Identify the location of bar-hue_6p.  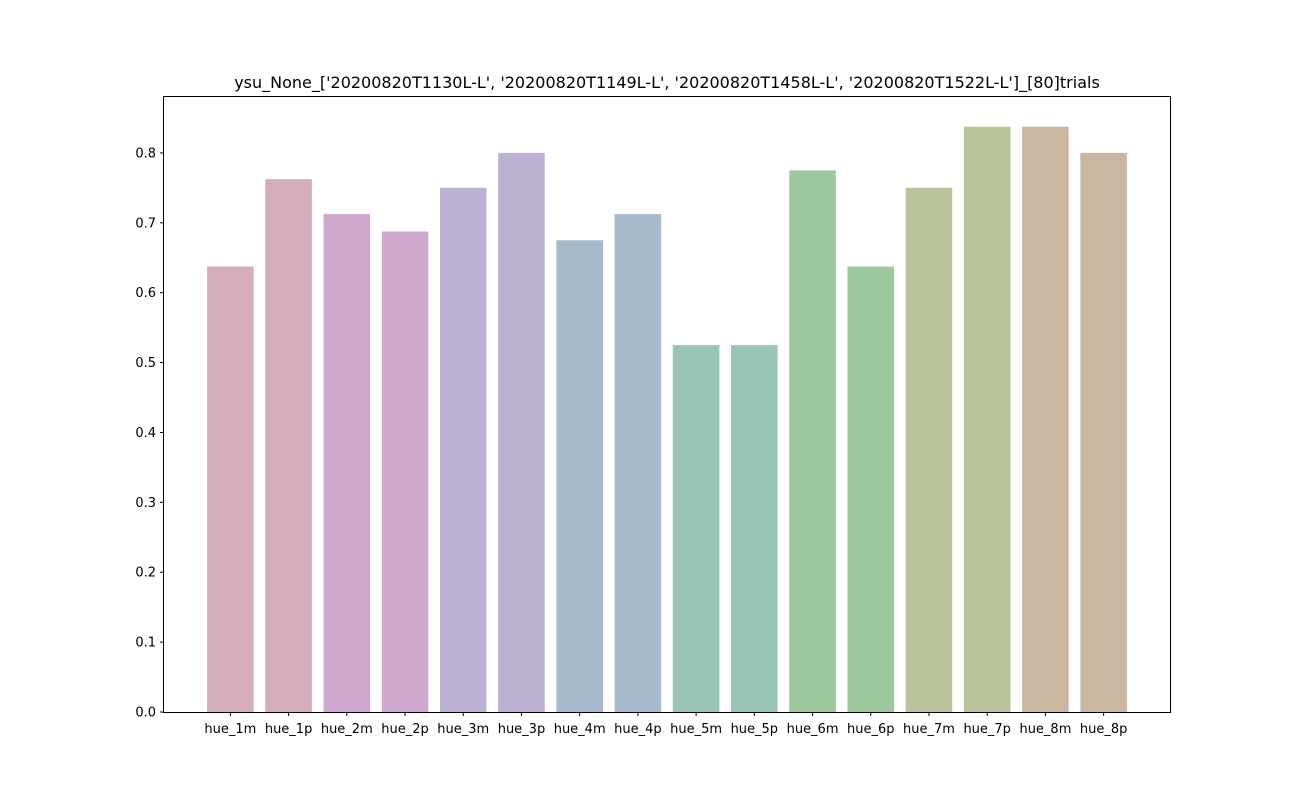
(871, 489).